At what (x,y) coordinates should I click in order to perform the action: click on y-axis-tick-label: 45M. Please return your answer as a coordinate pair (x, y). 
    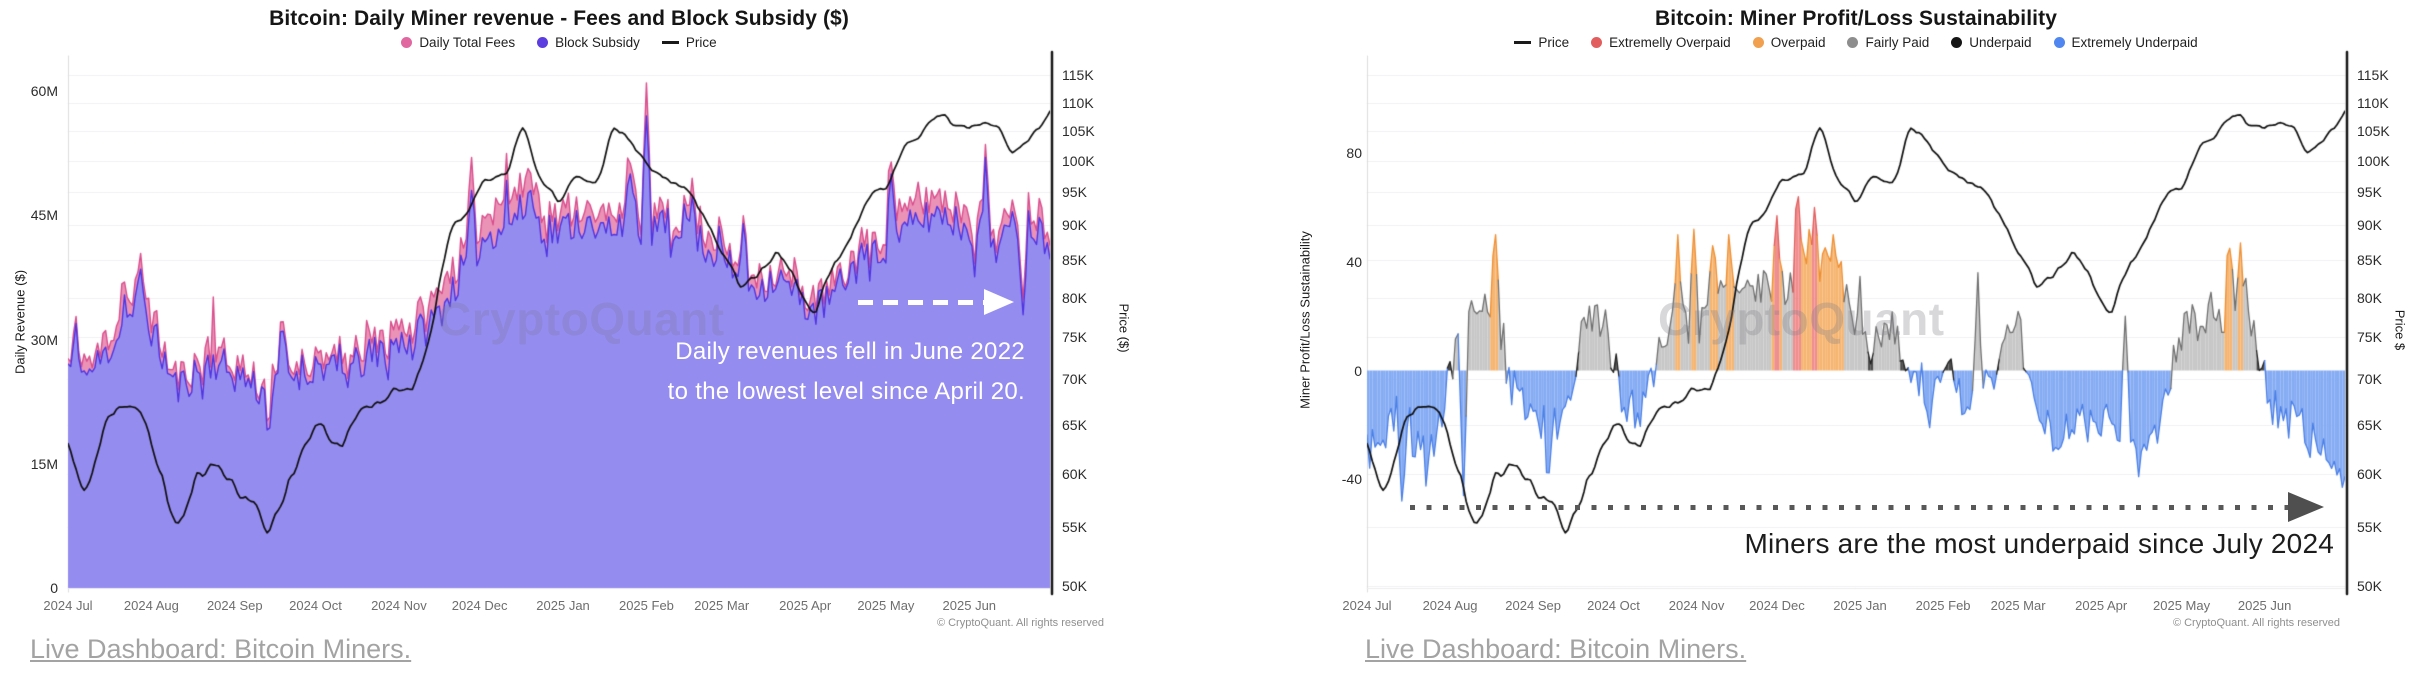
    Looking at the image, I should click on (44, 215).